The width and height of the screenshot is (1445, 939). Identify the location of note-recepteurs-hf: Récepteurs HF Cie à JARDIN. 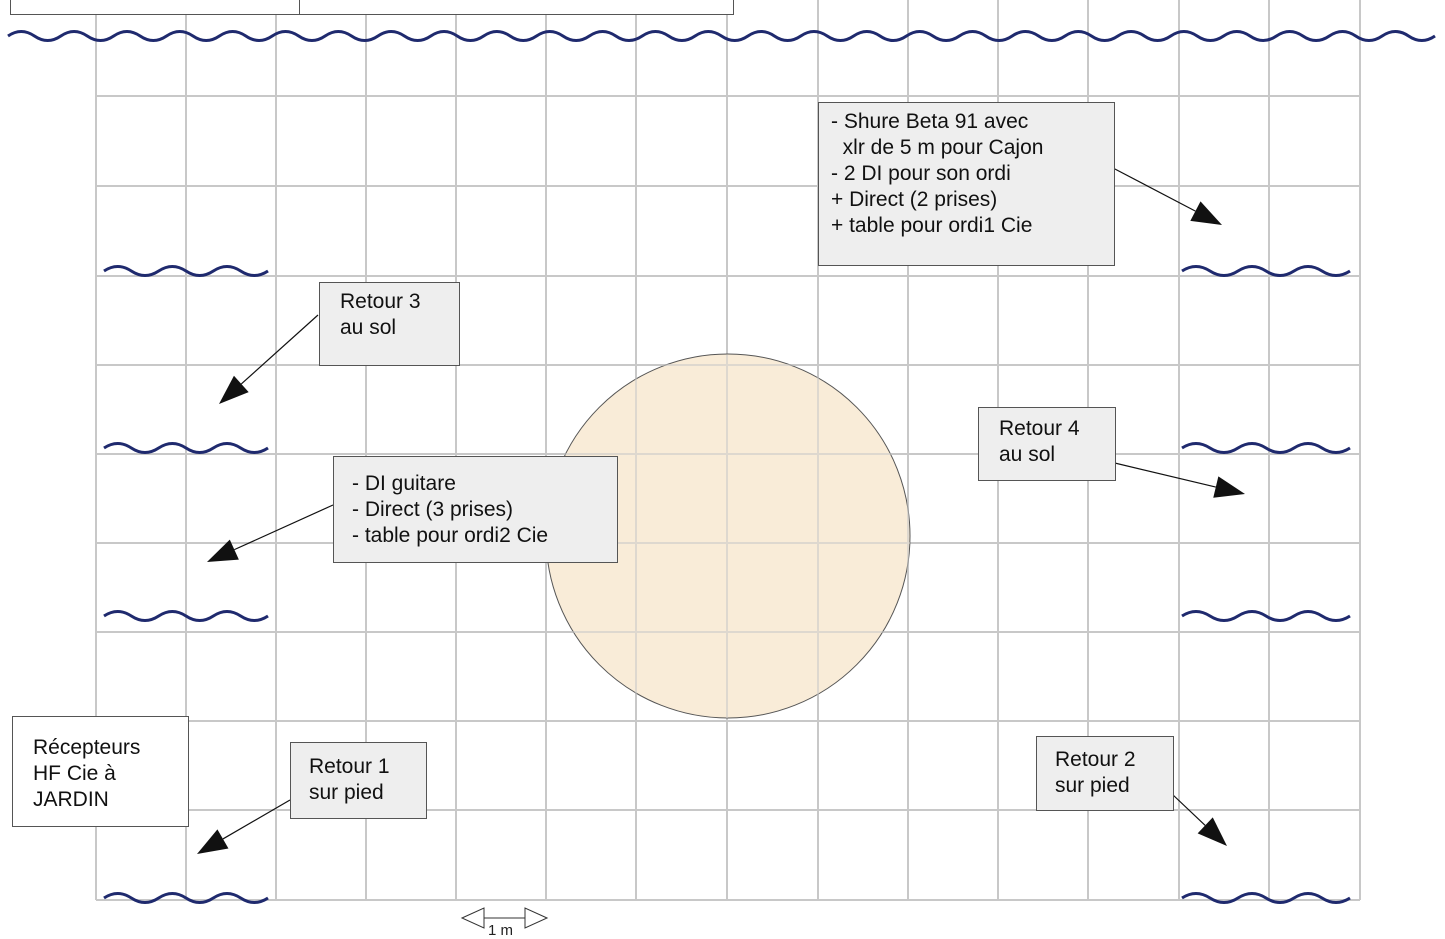
(100, 771).